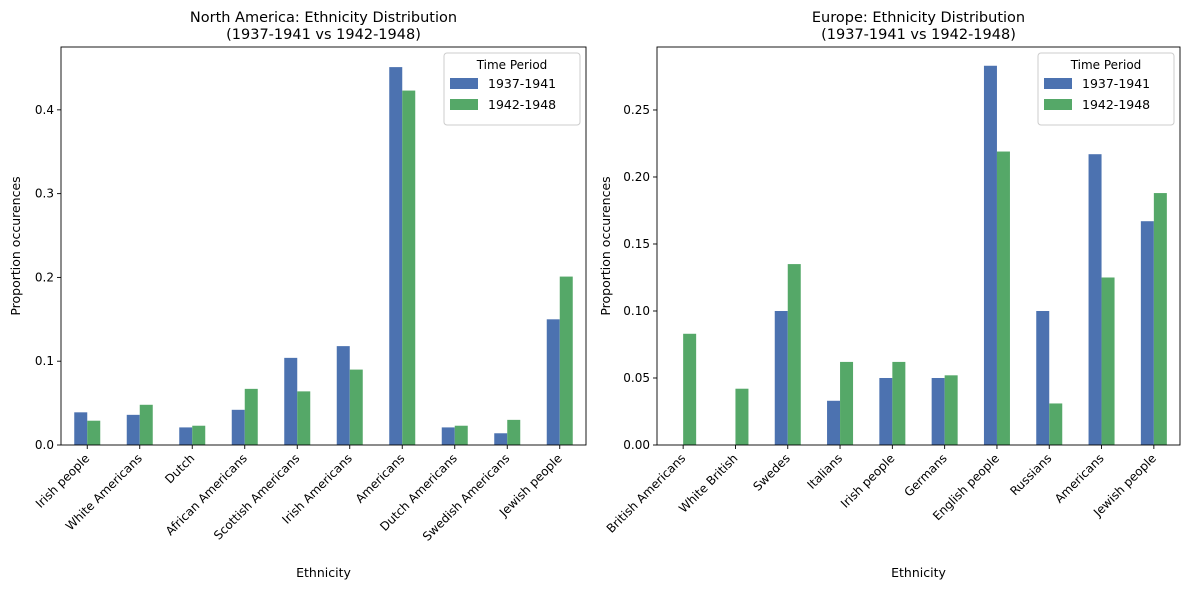 This screenshot has height=594, width=1189. What do you see at coordinates (868, 481) in the screenshot?
I see `x-tick-label: Irish people` at bounding box center [868, 481].